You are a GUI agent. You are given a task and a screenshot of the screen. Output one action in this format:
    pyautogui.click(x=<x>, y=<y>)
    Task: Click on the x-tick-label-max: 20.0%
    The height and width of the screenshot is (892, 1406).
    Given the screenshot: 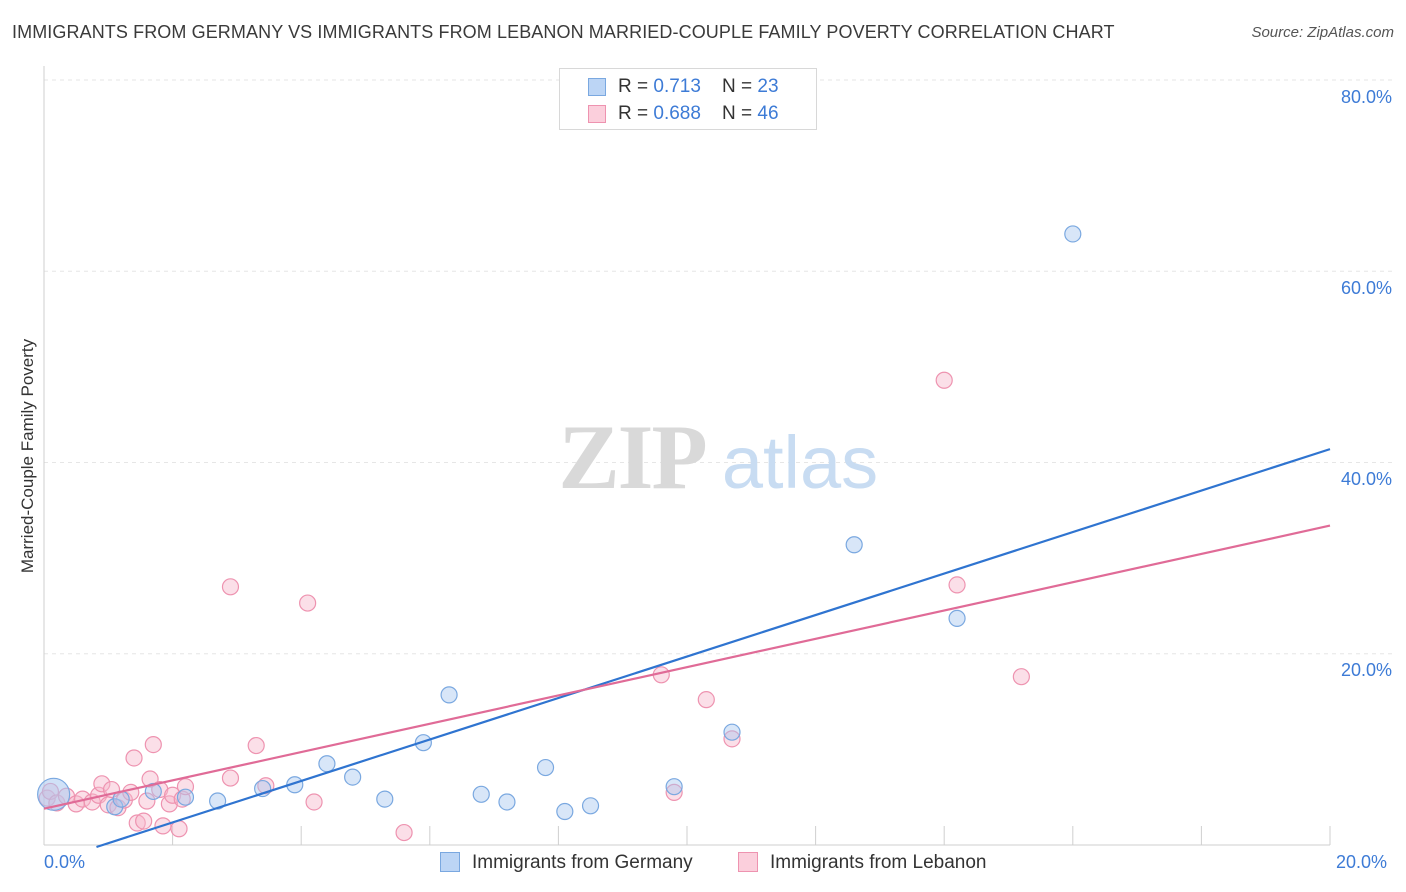 What is the action you would take?
    pyautogui.click(x=1362, y=862)
    